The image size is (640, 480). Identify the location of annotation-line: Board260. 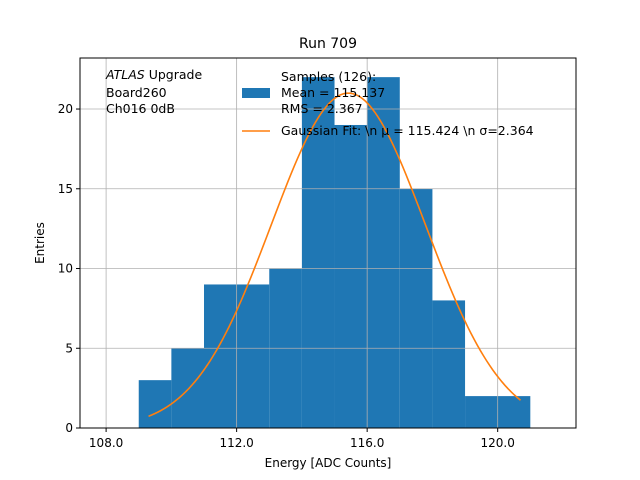
(136, 92).